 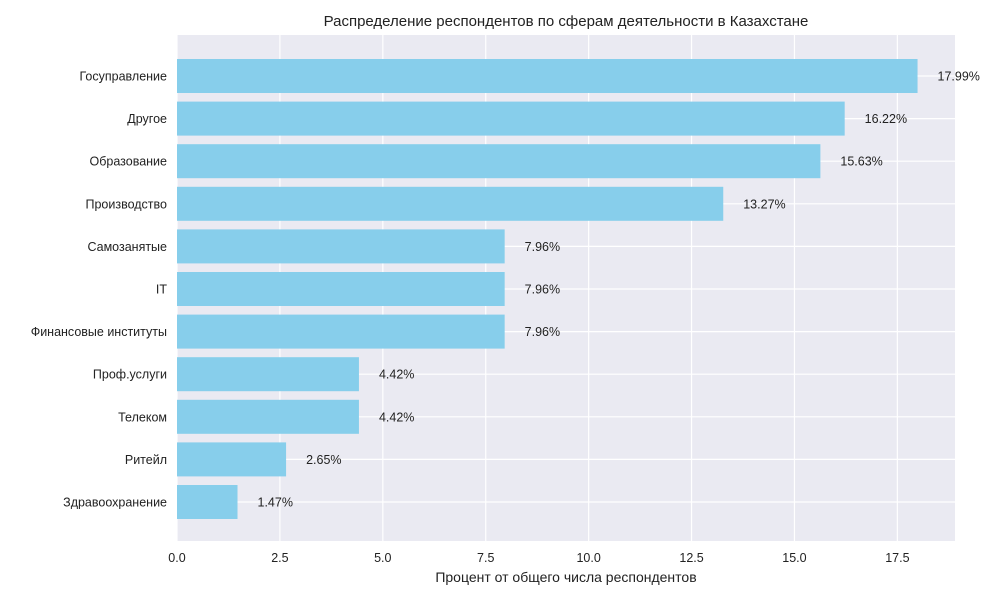 What do you see at coordinates (764, 204) in the screenshot?
I see `value-label: 13.27%` at bounding box center [764, 204].